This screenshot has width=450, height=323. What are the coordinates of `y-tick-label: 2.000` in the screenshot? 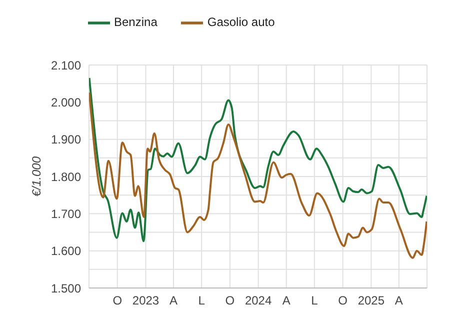 It's located at (66, 102).